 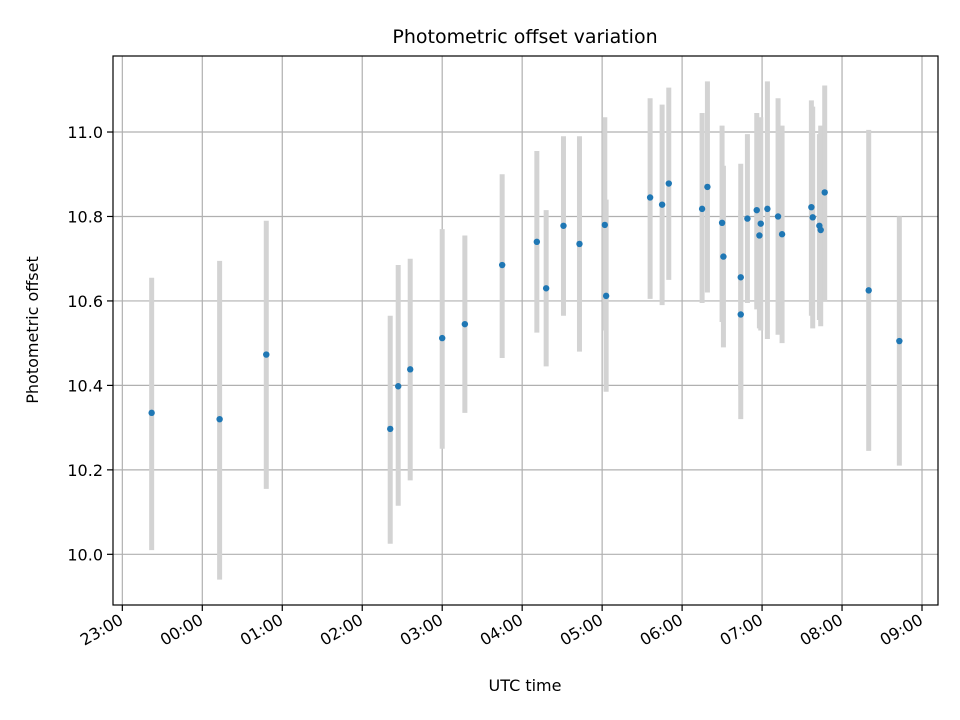 I want to click on y-tick-label: 10.8, so click(x=85, y=216).